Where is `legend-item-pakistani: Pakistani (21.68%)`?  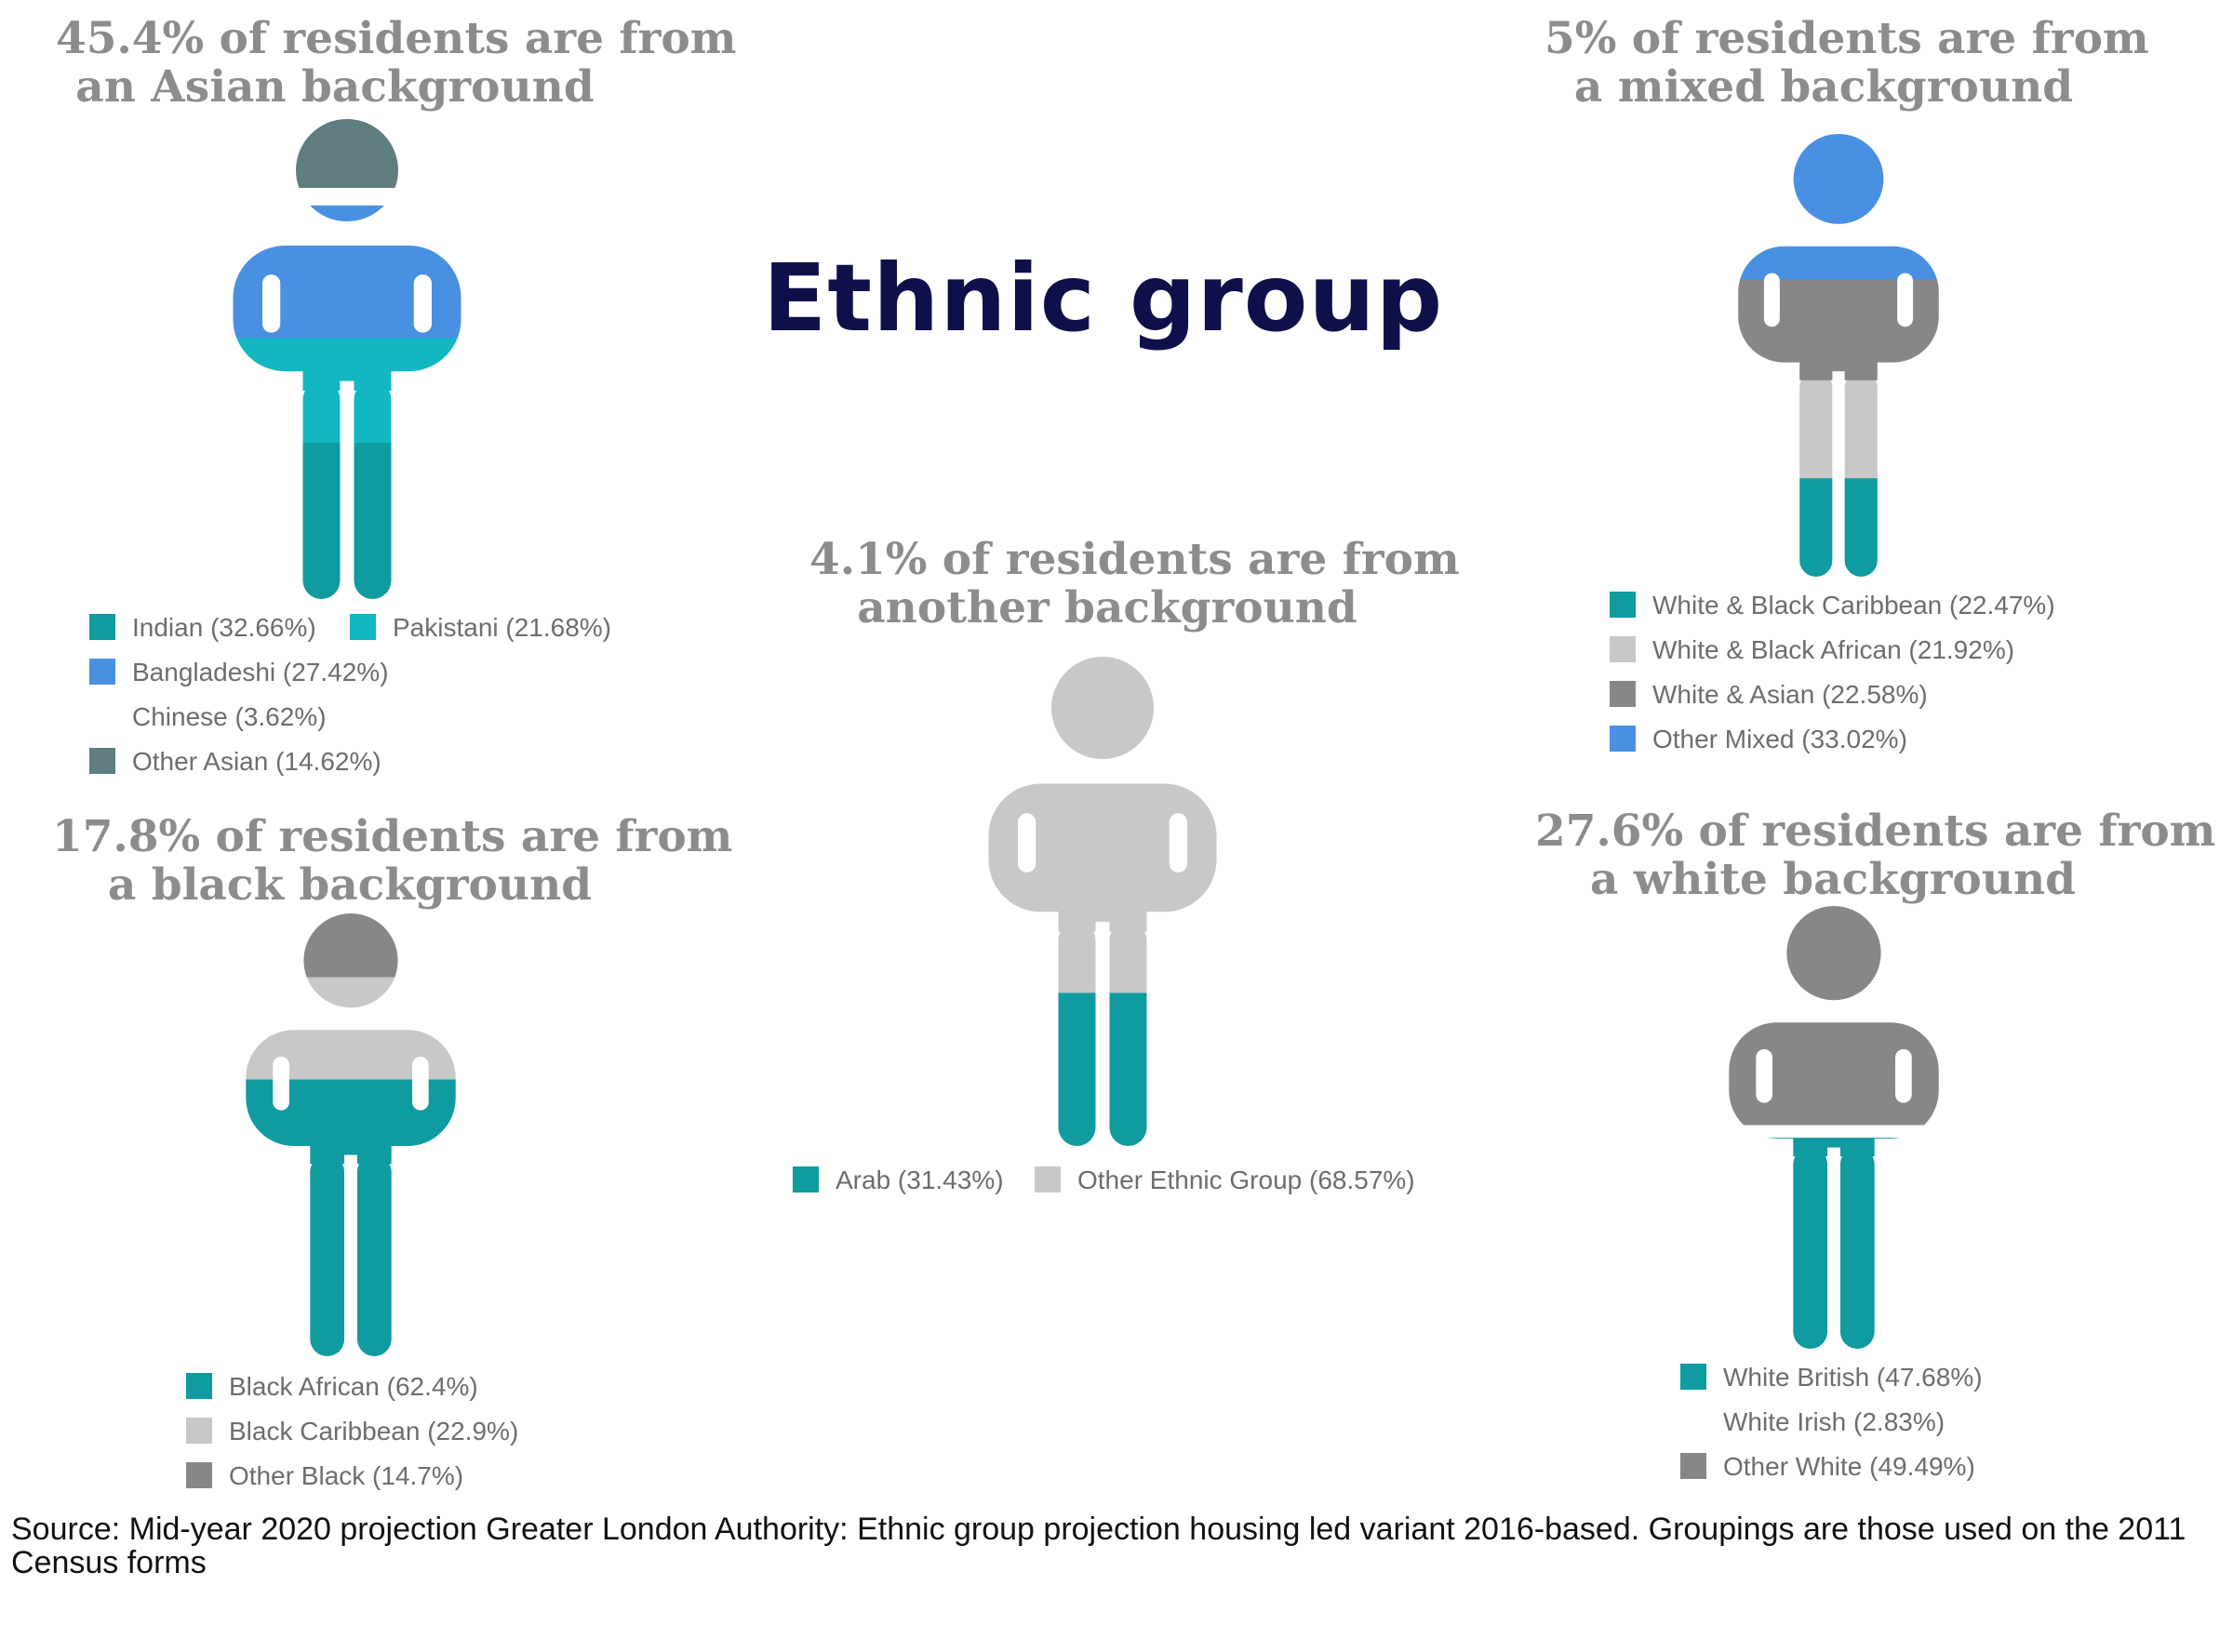 legend-item-pakistani: Pakistani (21.68%) is located at coordinates (480, 628).